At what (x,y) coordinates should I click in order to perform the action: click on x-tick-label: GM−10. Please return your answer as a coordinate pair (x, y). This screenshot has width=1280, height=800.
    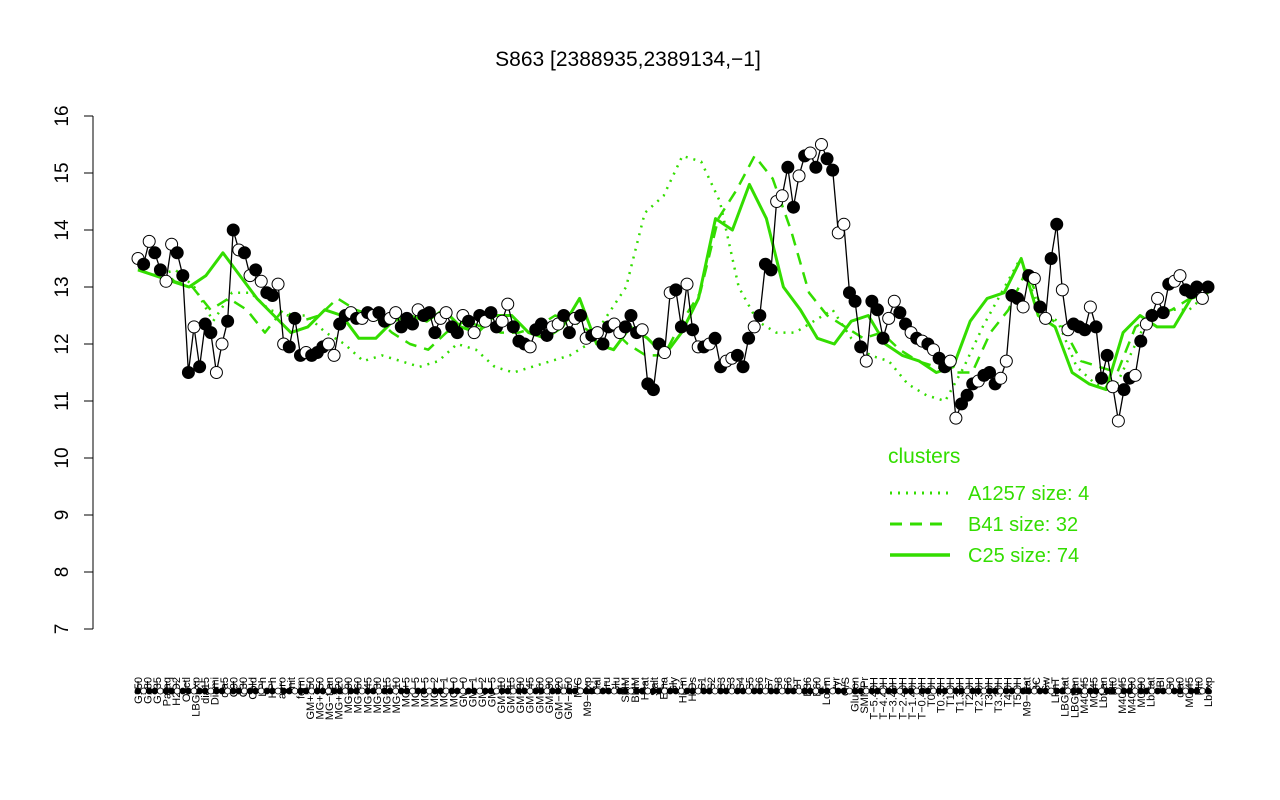
    Looking at the image, I should click on (502, 695).